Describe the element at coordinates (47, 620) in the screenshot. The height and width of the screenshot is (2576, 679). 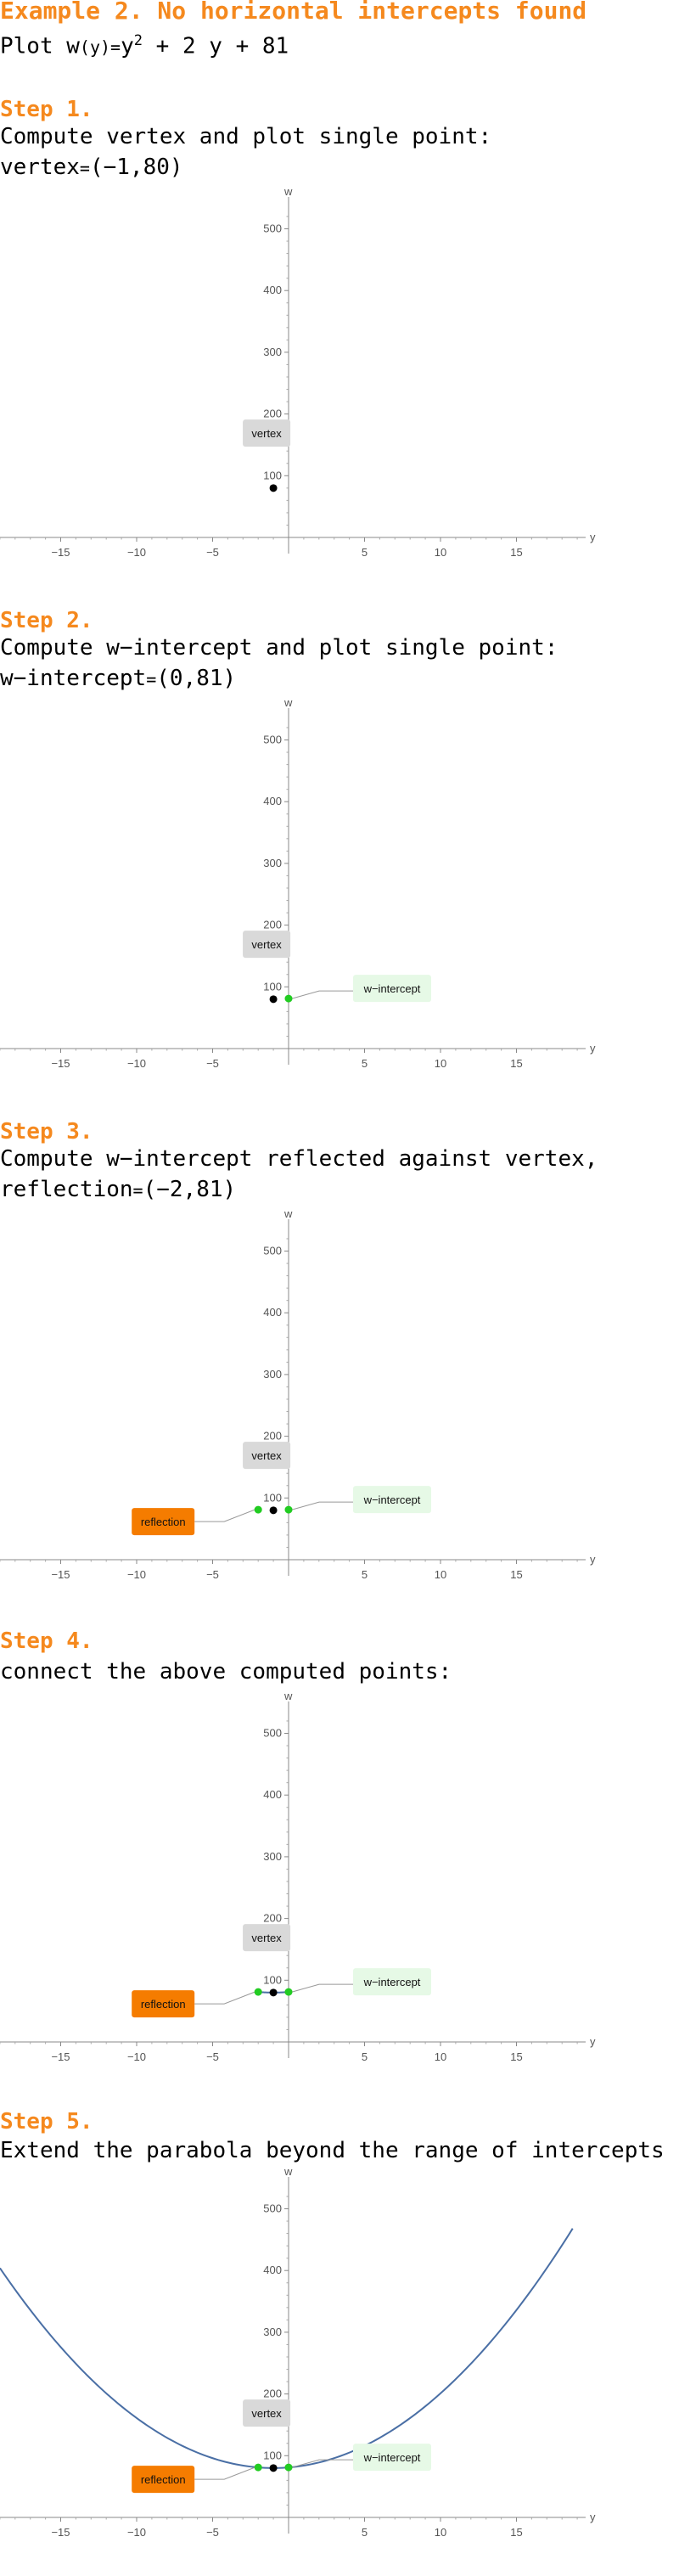
I see `step-2-title: Step 2.` at that location.